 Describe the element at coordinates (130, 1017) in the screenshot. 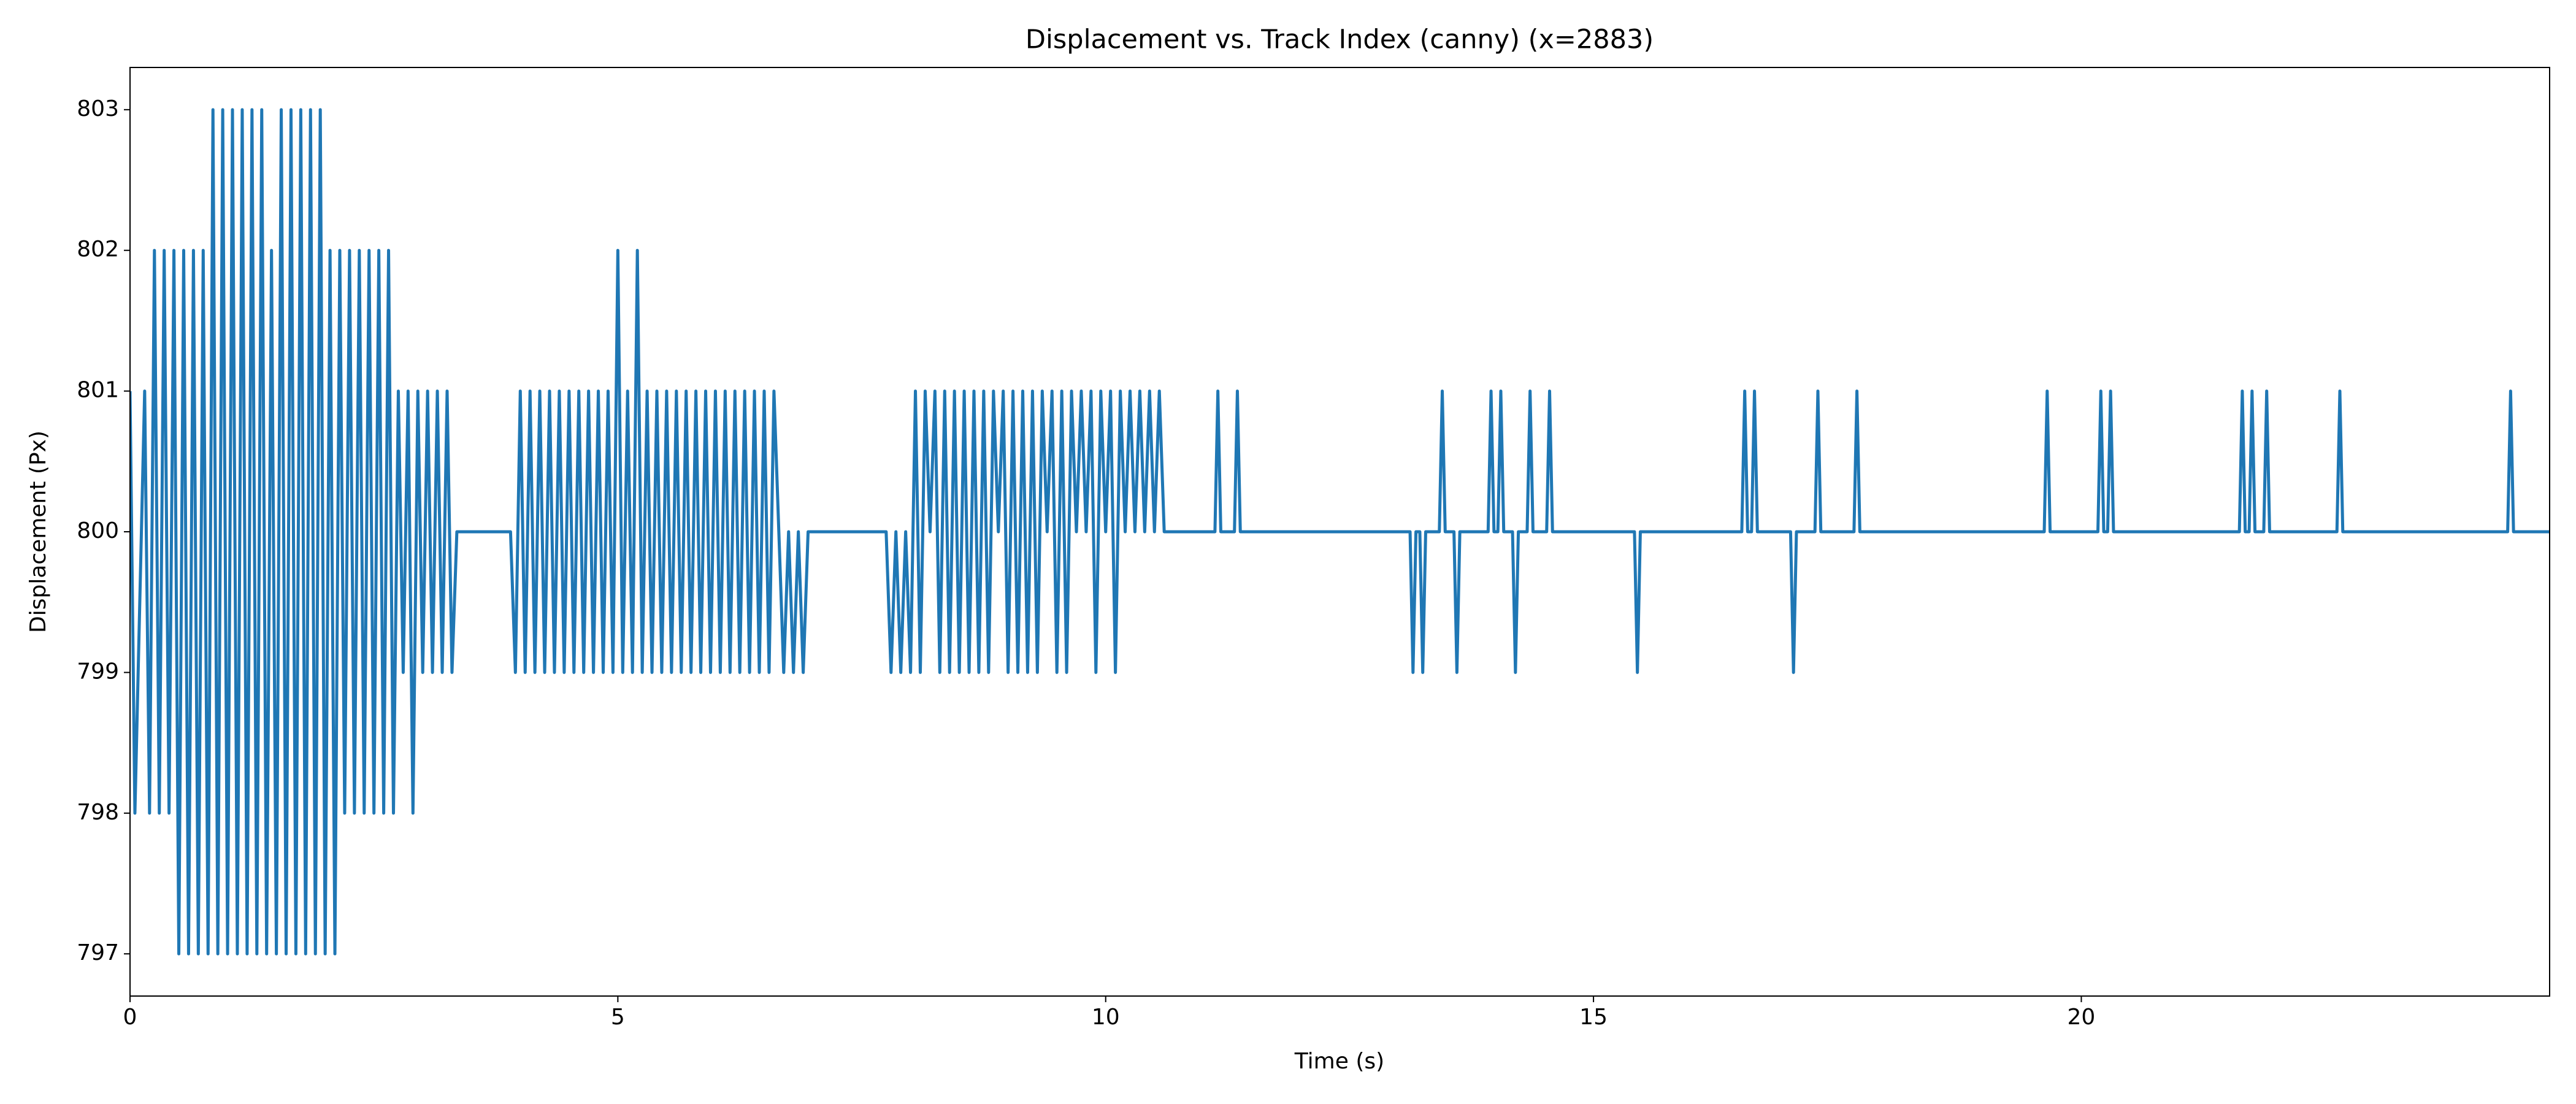

I see `x-tick-label: 0` at that location.